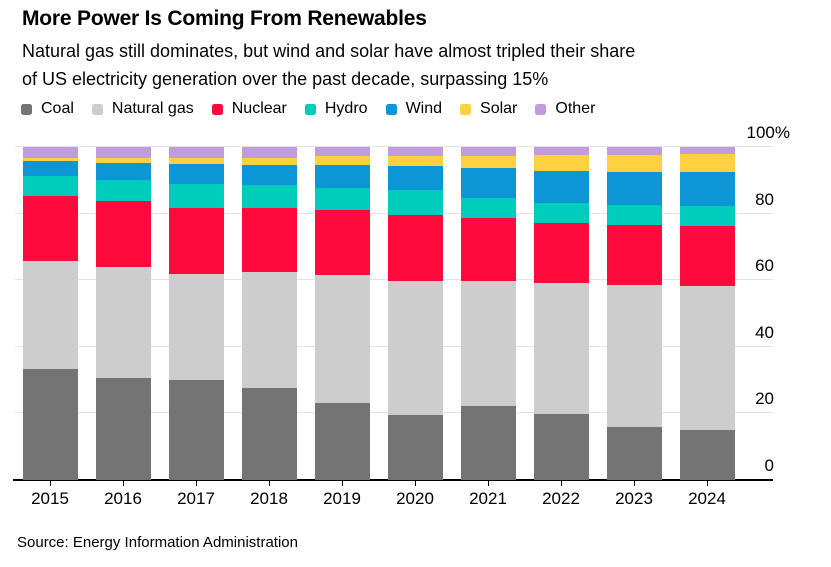 Image resolution: width=831 pixels, height=567 pixels. What do you see at coordinates (123, 429) in the screenshot?
I see `segment-coal-2016` at bounding box center [123, 429].